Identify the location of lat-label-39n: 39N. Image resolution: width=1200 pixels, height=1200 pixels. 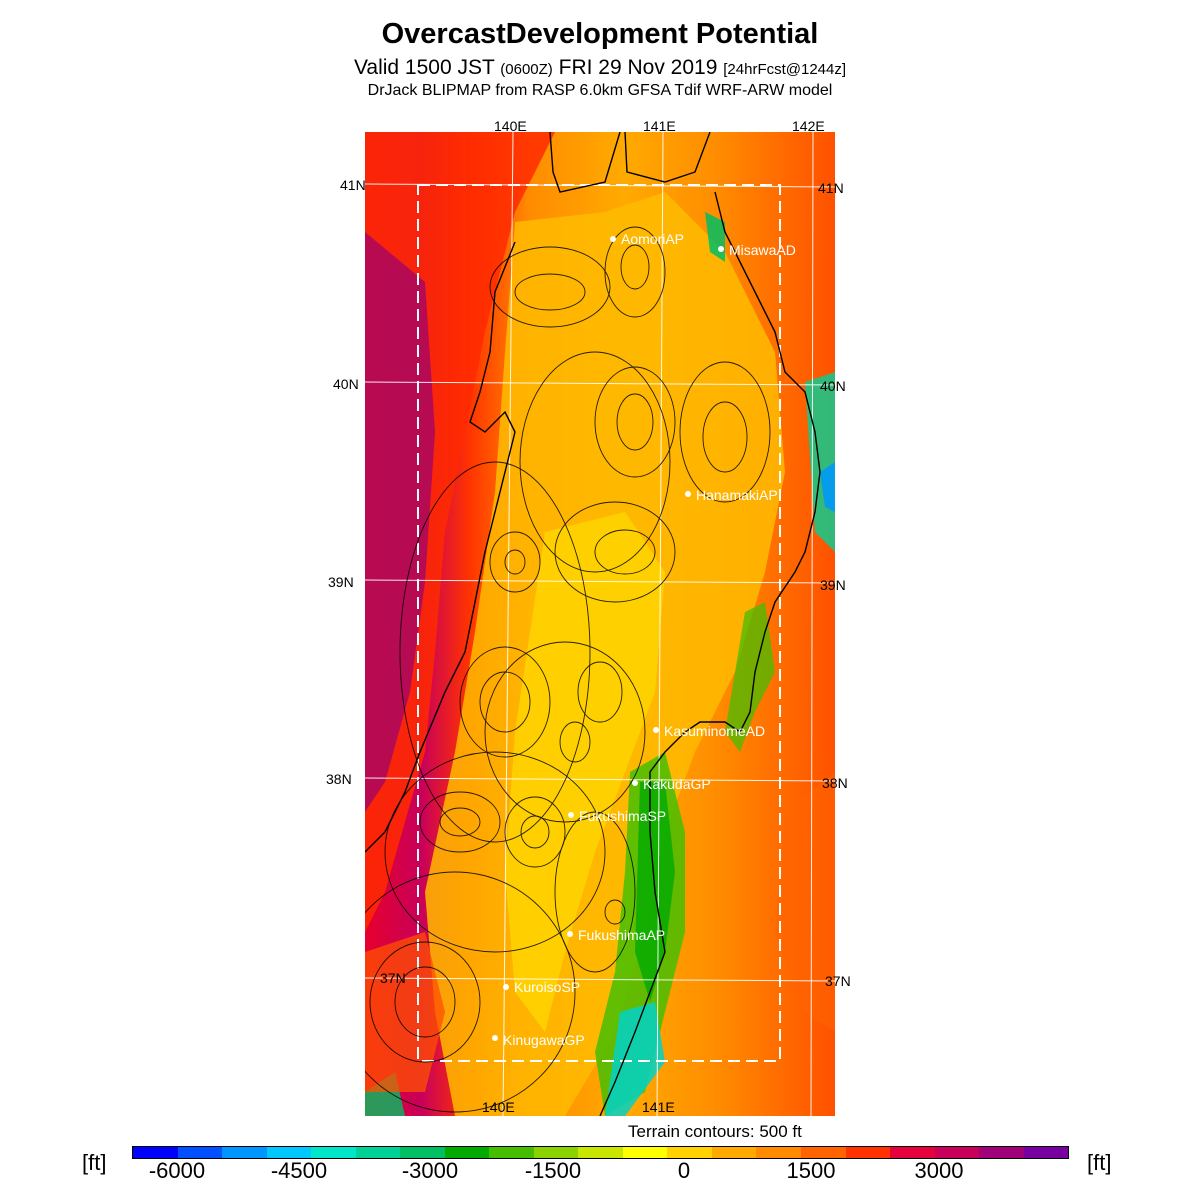
(341, 582).